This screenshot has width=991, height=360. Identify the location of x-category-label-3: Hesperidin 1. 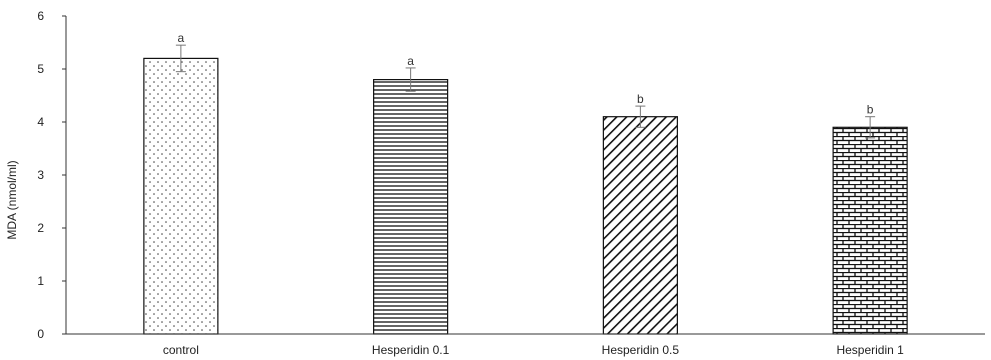
(870, 350).